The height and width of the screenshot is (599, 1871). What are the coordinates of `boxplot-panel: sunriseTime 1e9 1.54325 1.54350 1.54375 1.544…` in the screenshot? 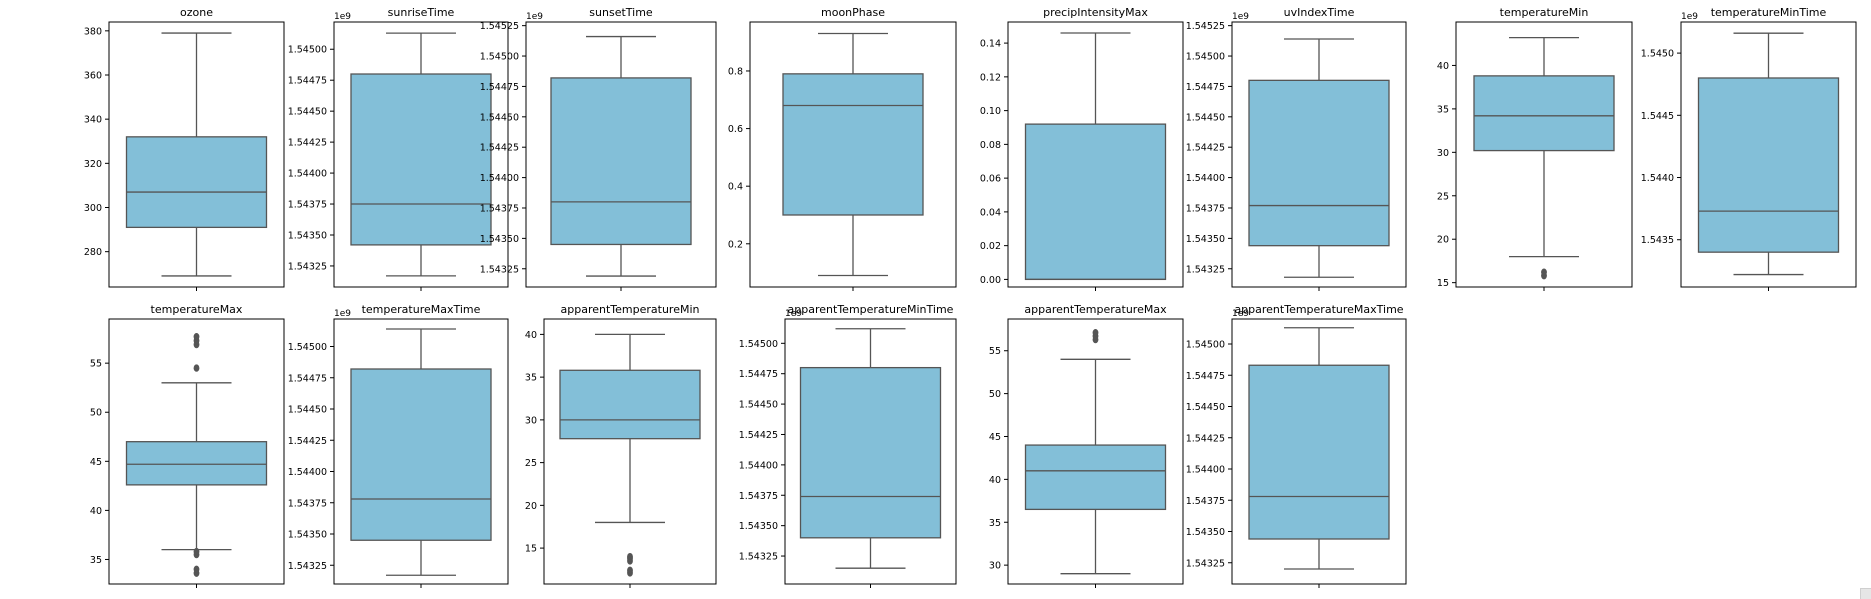 It's located at (398, 148).